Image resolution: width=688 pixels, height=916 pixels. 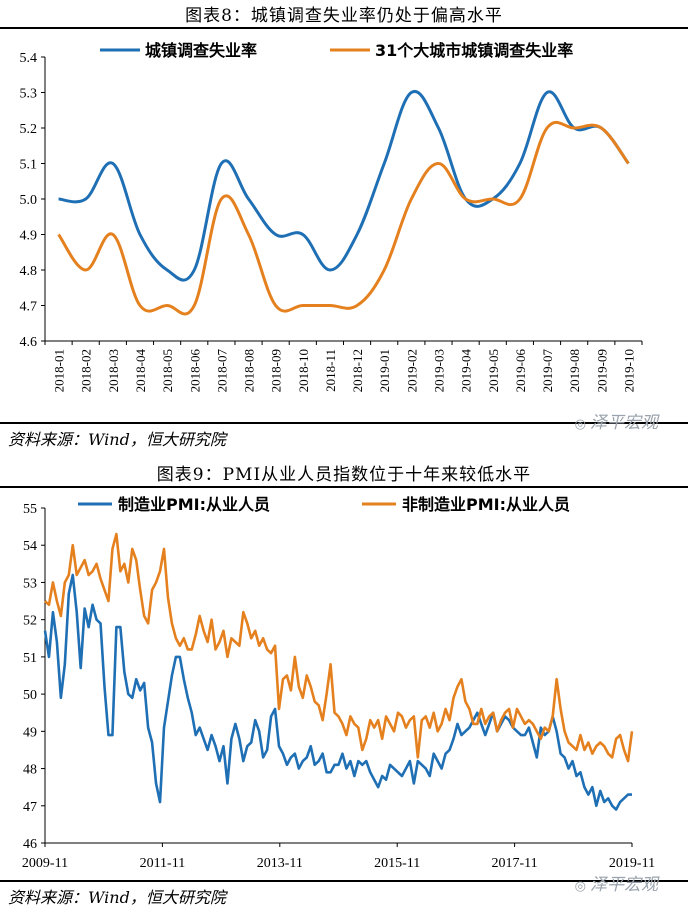 What do you see at coordinates (357, 370) in the screenshot?
I see `chart1-x-tick-label: 2018-12` at bounding box center [357, 370].